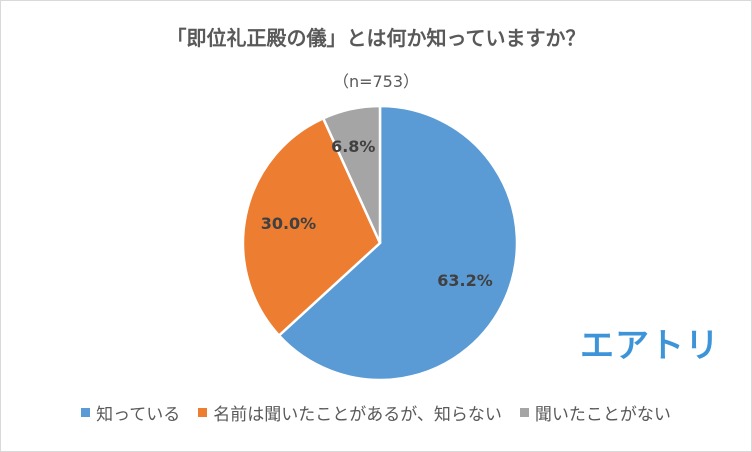 Image resolution: width=752 pixels, height=452 pixels. I want to click on data-label-heard-name: 30.0%, so click(288, 224).